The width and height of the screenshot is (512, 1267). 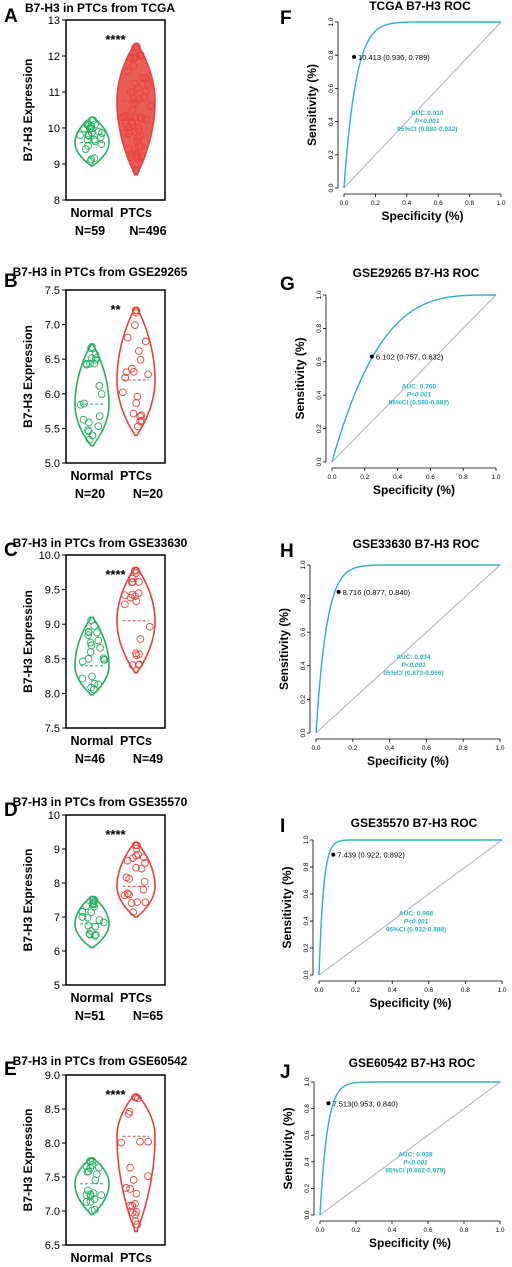 What do you see at coordinates (115, 574) in the screenshot?
I see `significance-label: ****` at bounding box center [115, 574].